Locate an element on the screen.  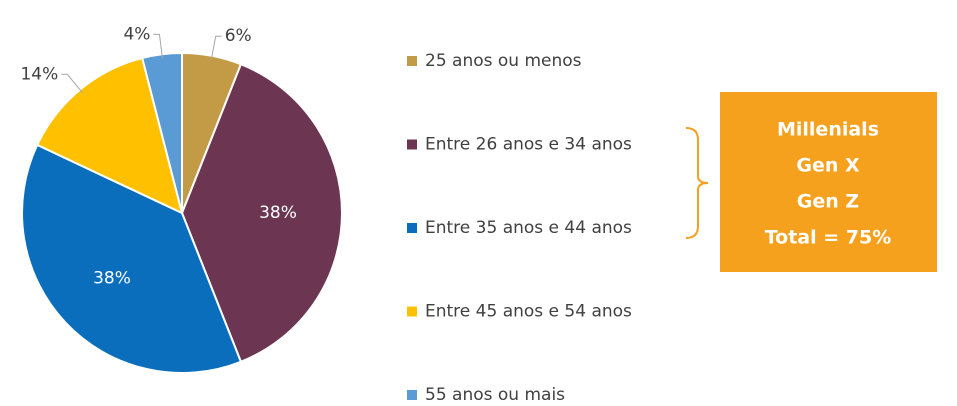
annotation-text: Gen X is located at coordinates (828, 166).